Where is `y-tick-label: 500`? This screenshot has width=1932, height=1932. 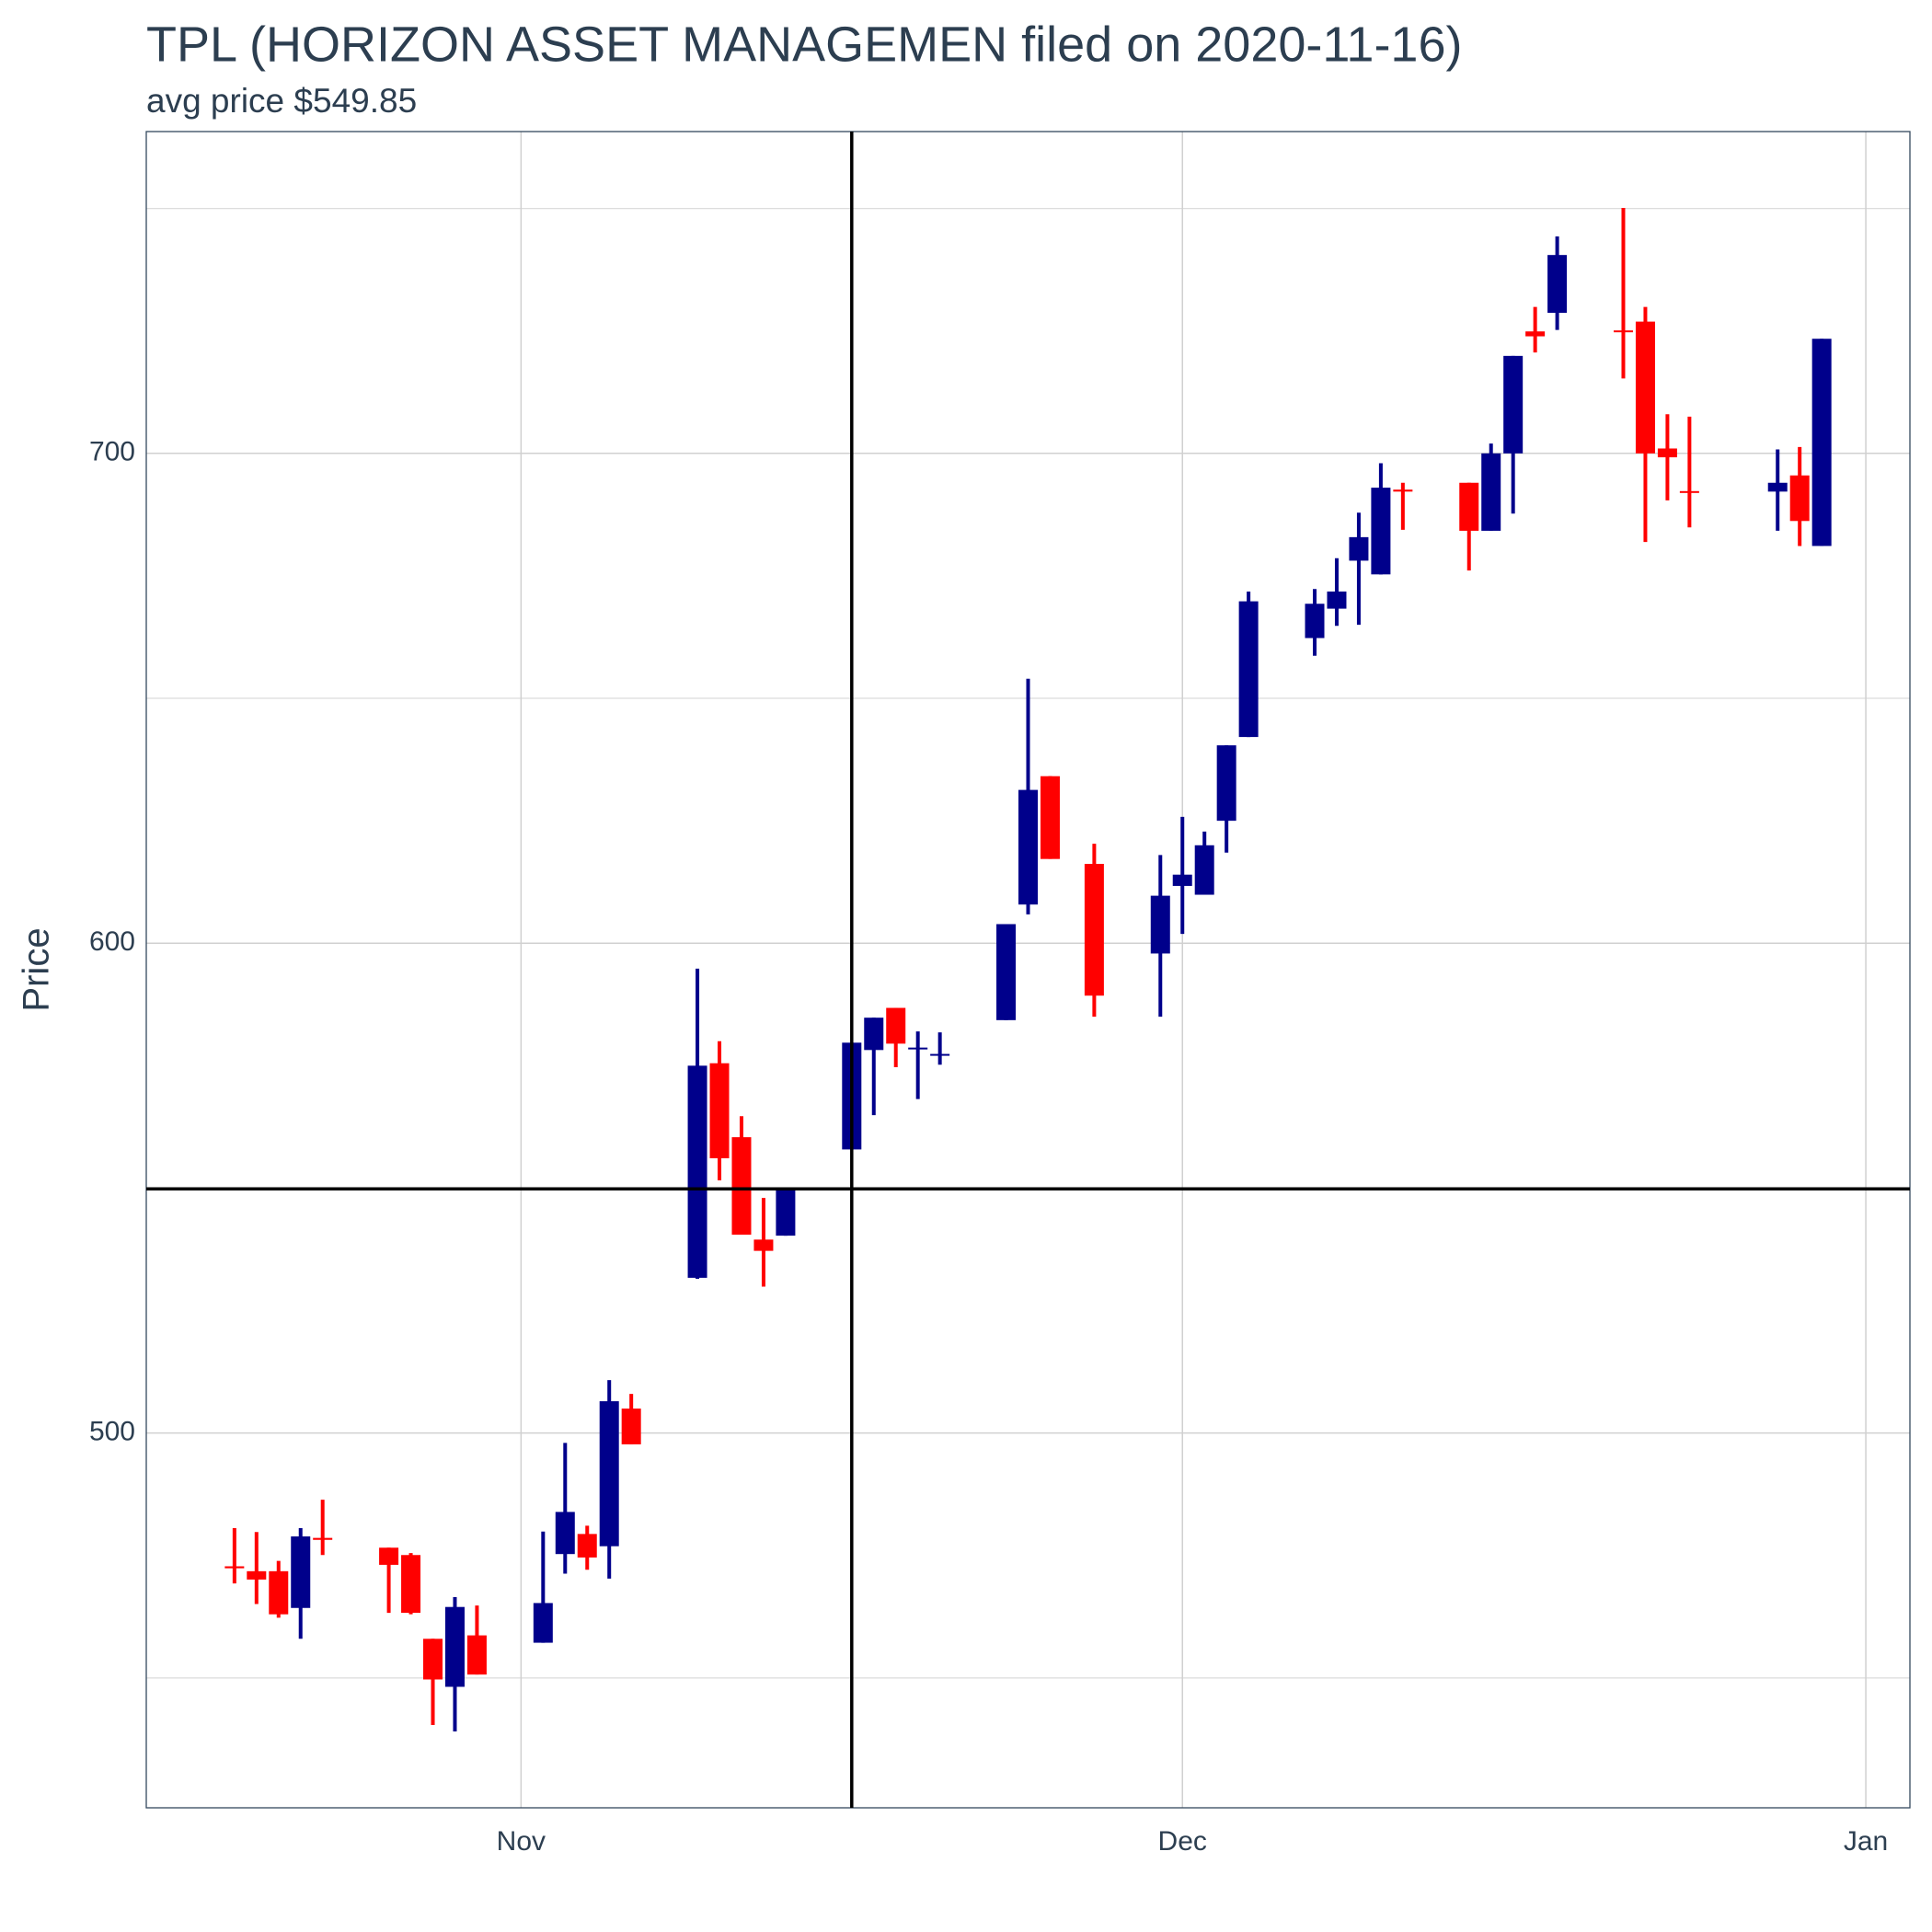 y-tick-label: 500 is located at coordinates (112, 1432).